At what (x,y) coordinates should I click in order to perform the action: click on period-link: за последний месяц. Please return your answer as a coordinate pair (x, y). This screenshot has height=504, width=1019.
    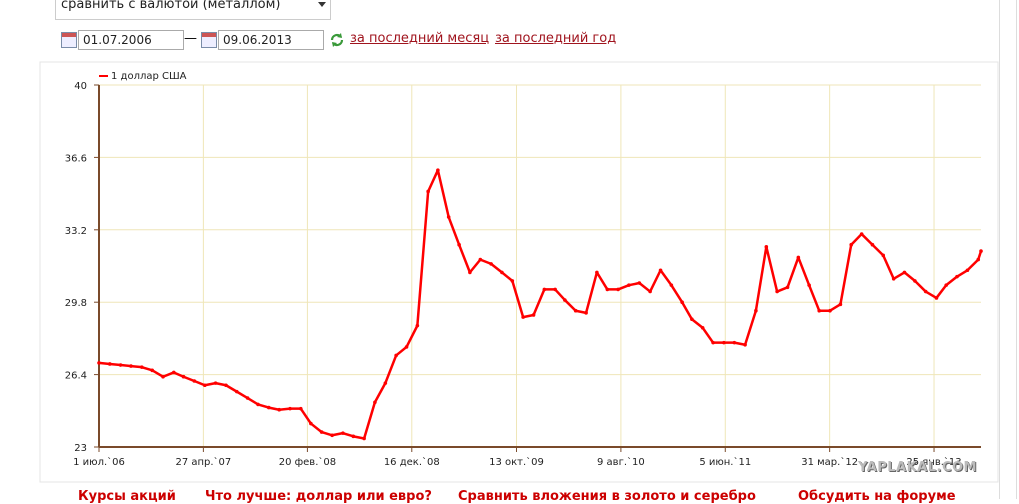
    Looking at the image, I should click on (420, 38).